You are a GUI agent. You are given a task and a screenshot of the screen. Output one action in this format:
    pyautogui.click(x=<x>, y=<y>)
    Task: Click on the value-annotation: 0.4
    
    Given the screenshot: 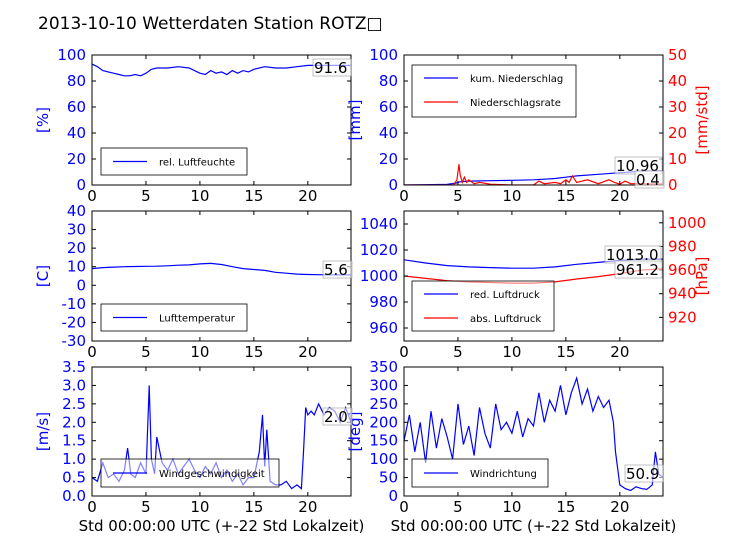 What is the action you would take?
    pyautogui.click(x=648, y=180)
    